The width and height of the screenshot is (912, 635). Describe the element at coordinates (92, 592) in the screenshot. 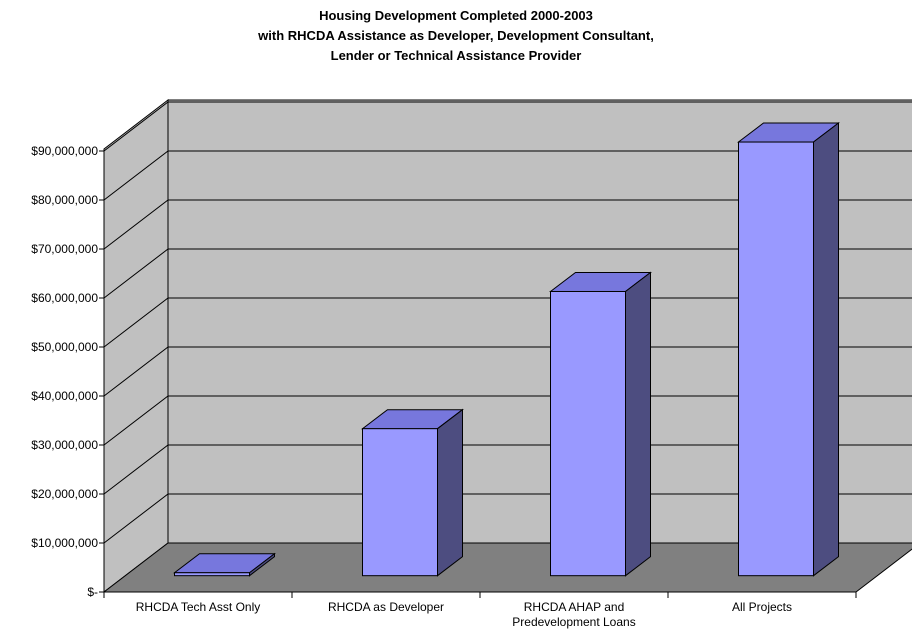

I see `y-tick-label: $-` at that location.